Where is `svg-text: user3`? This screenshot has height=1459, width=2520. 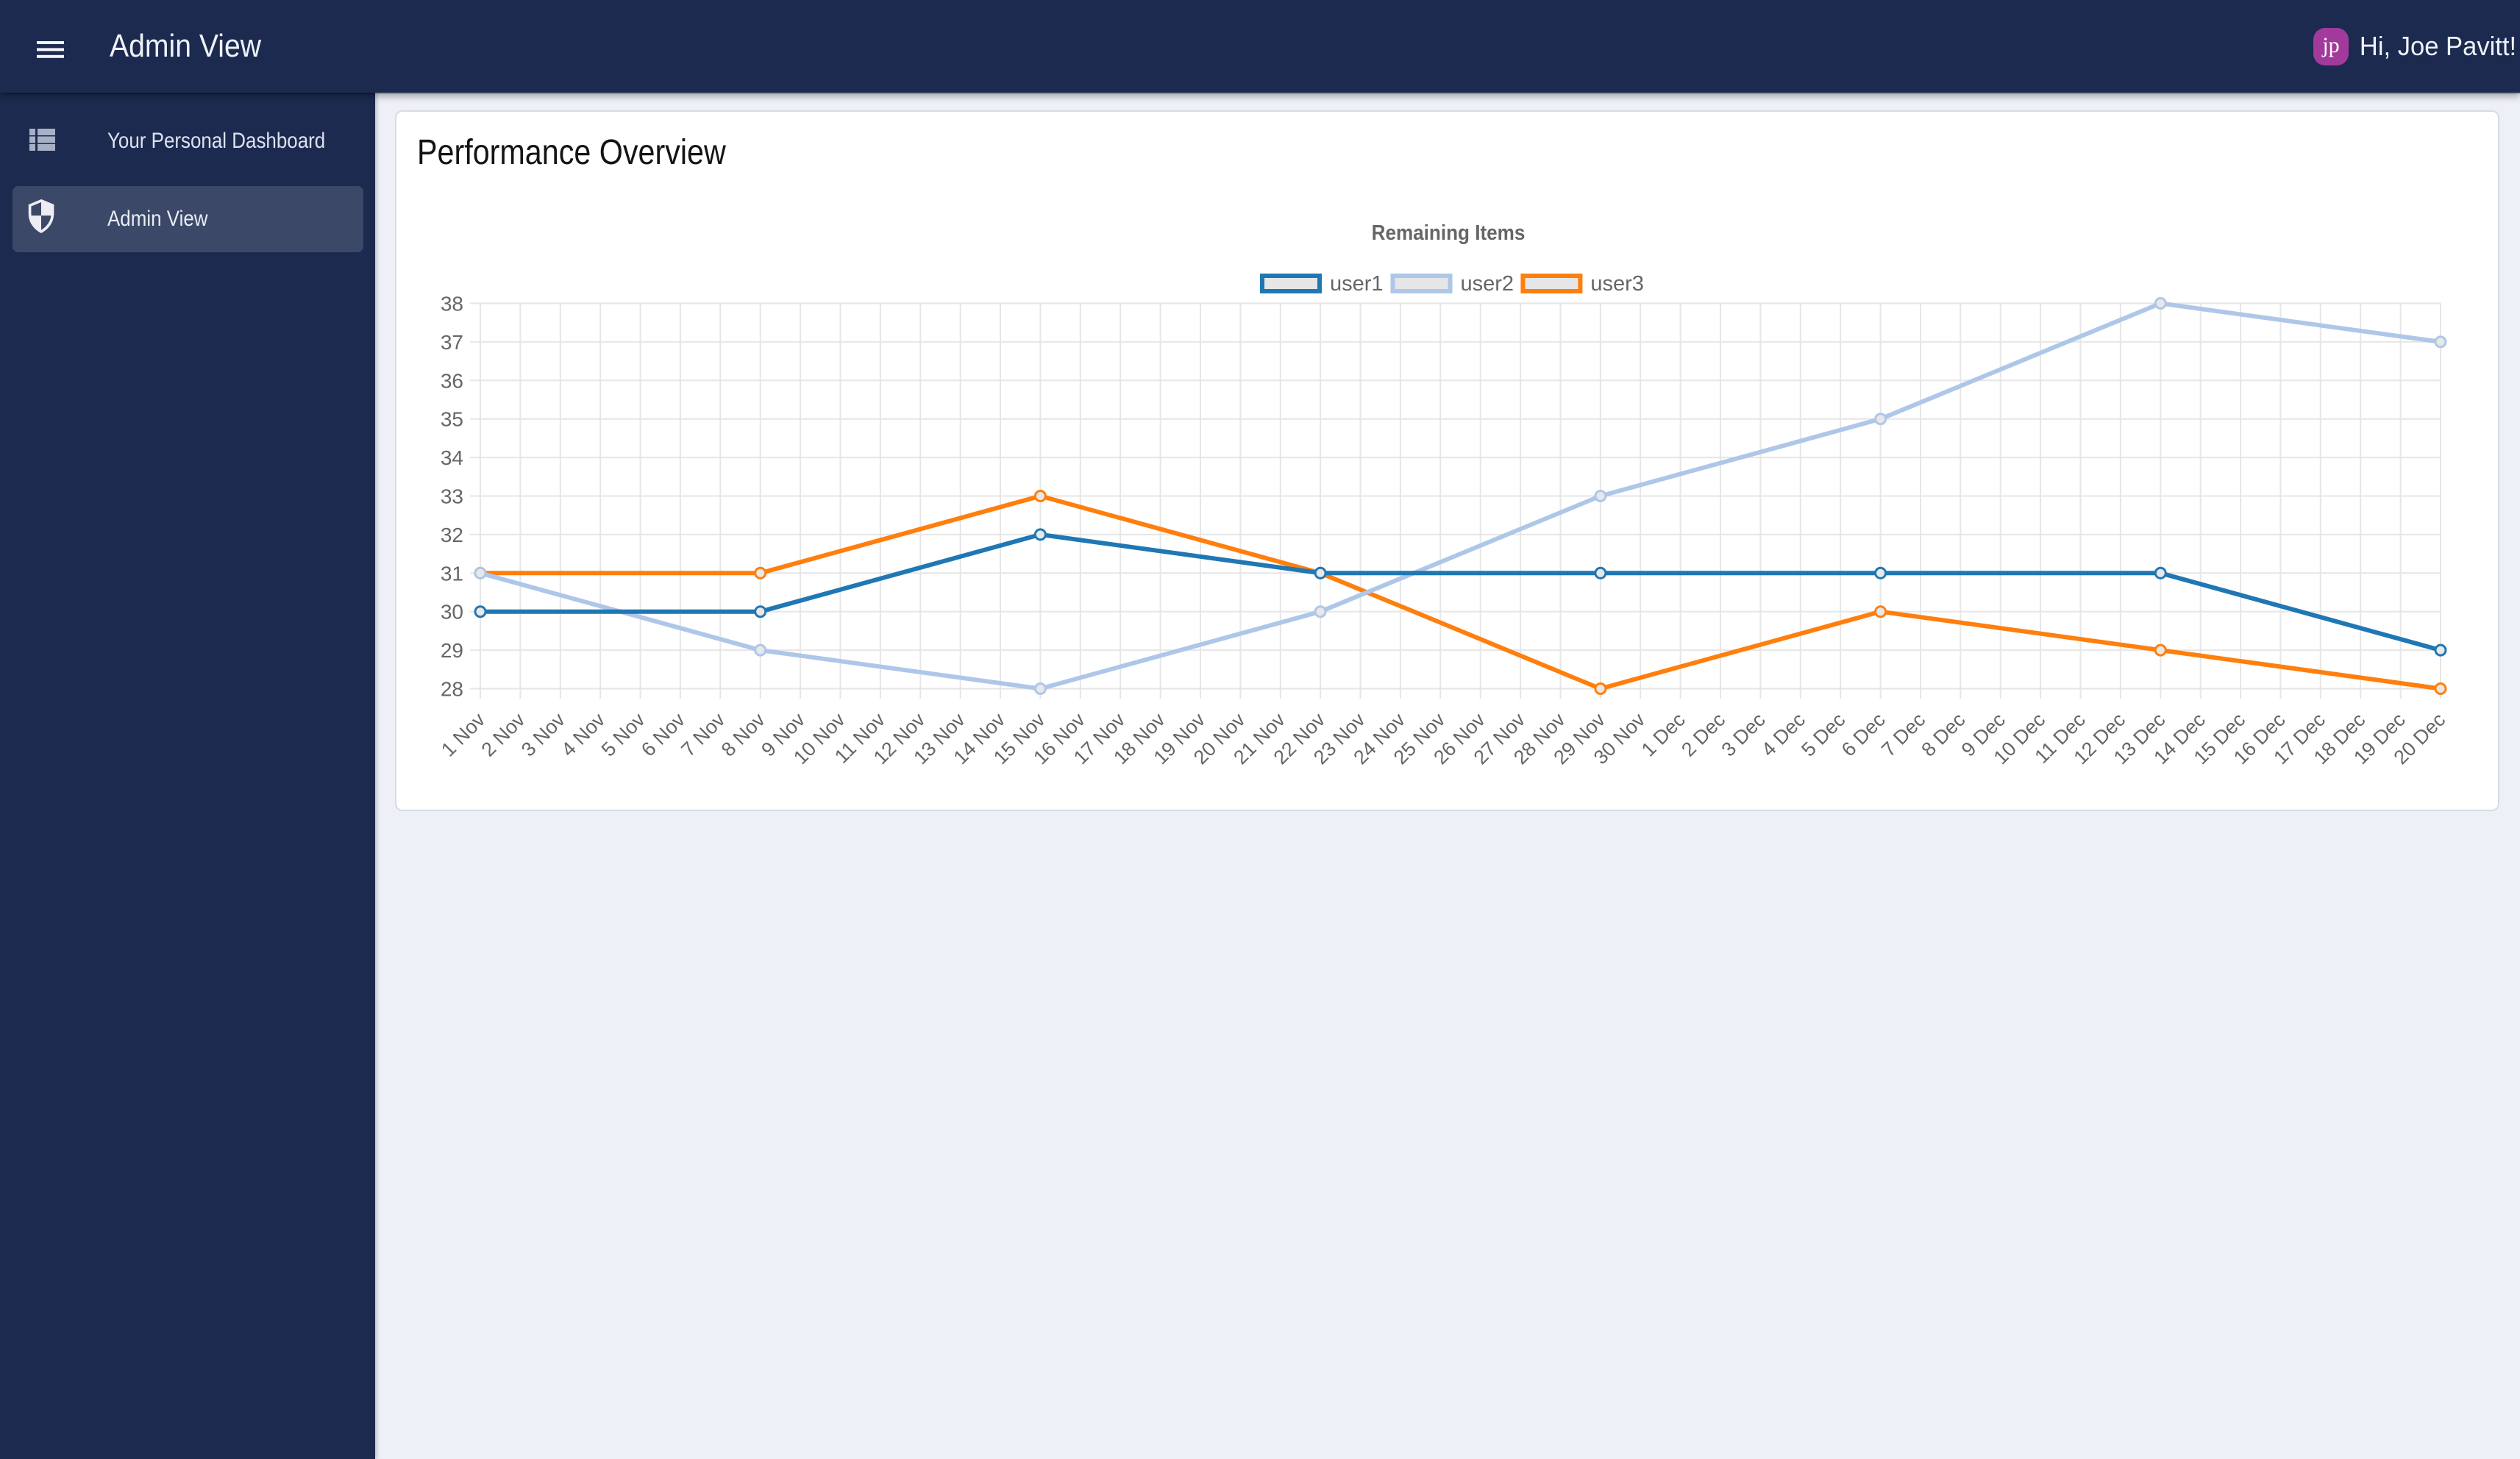 svg-text: user3 is located at coordinates (1617, 284).